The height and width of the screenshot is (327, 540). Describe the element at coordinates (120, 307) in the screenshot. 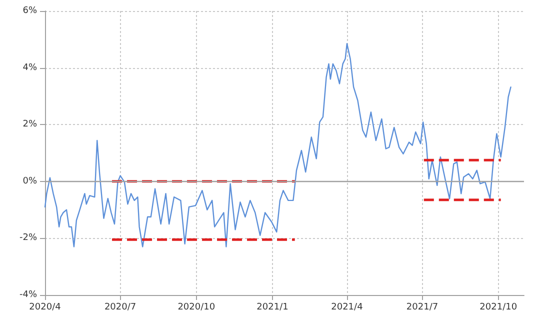

I see `x-tick-label: 2020/7` at that location.